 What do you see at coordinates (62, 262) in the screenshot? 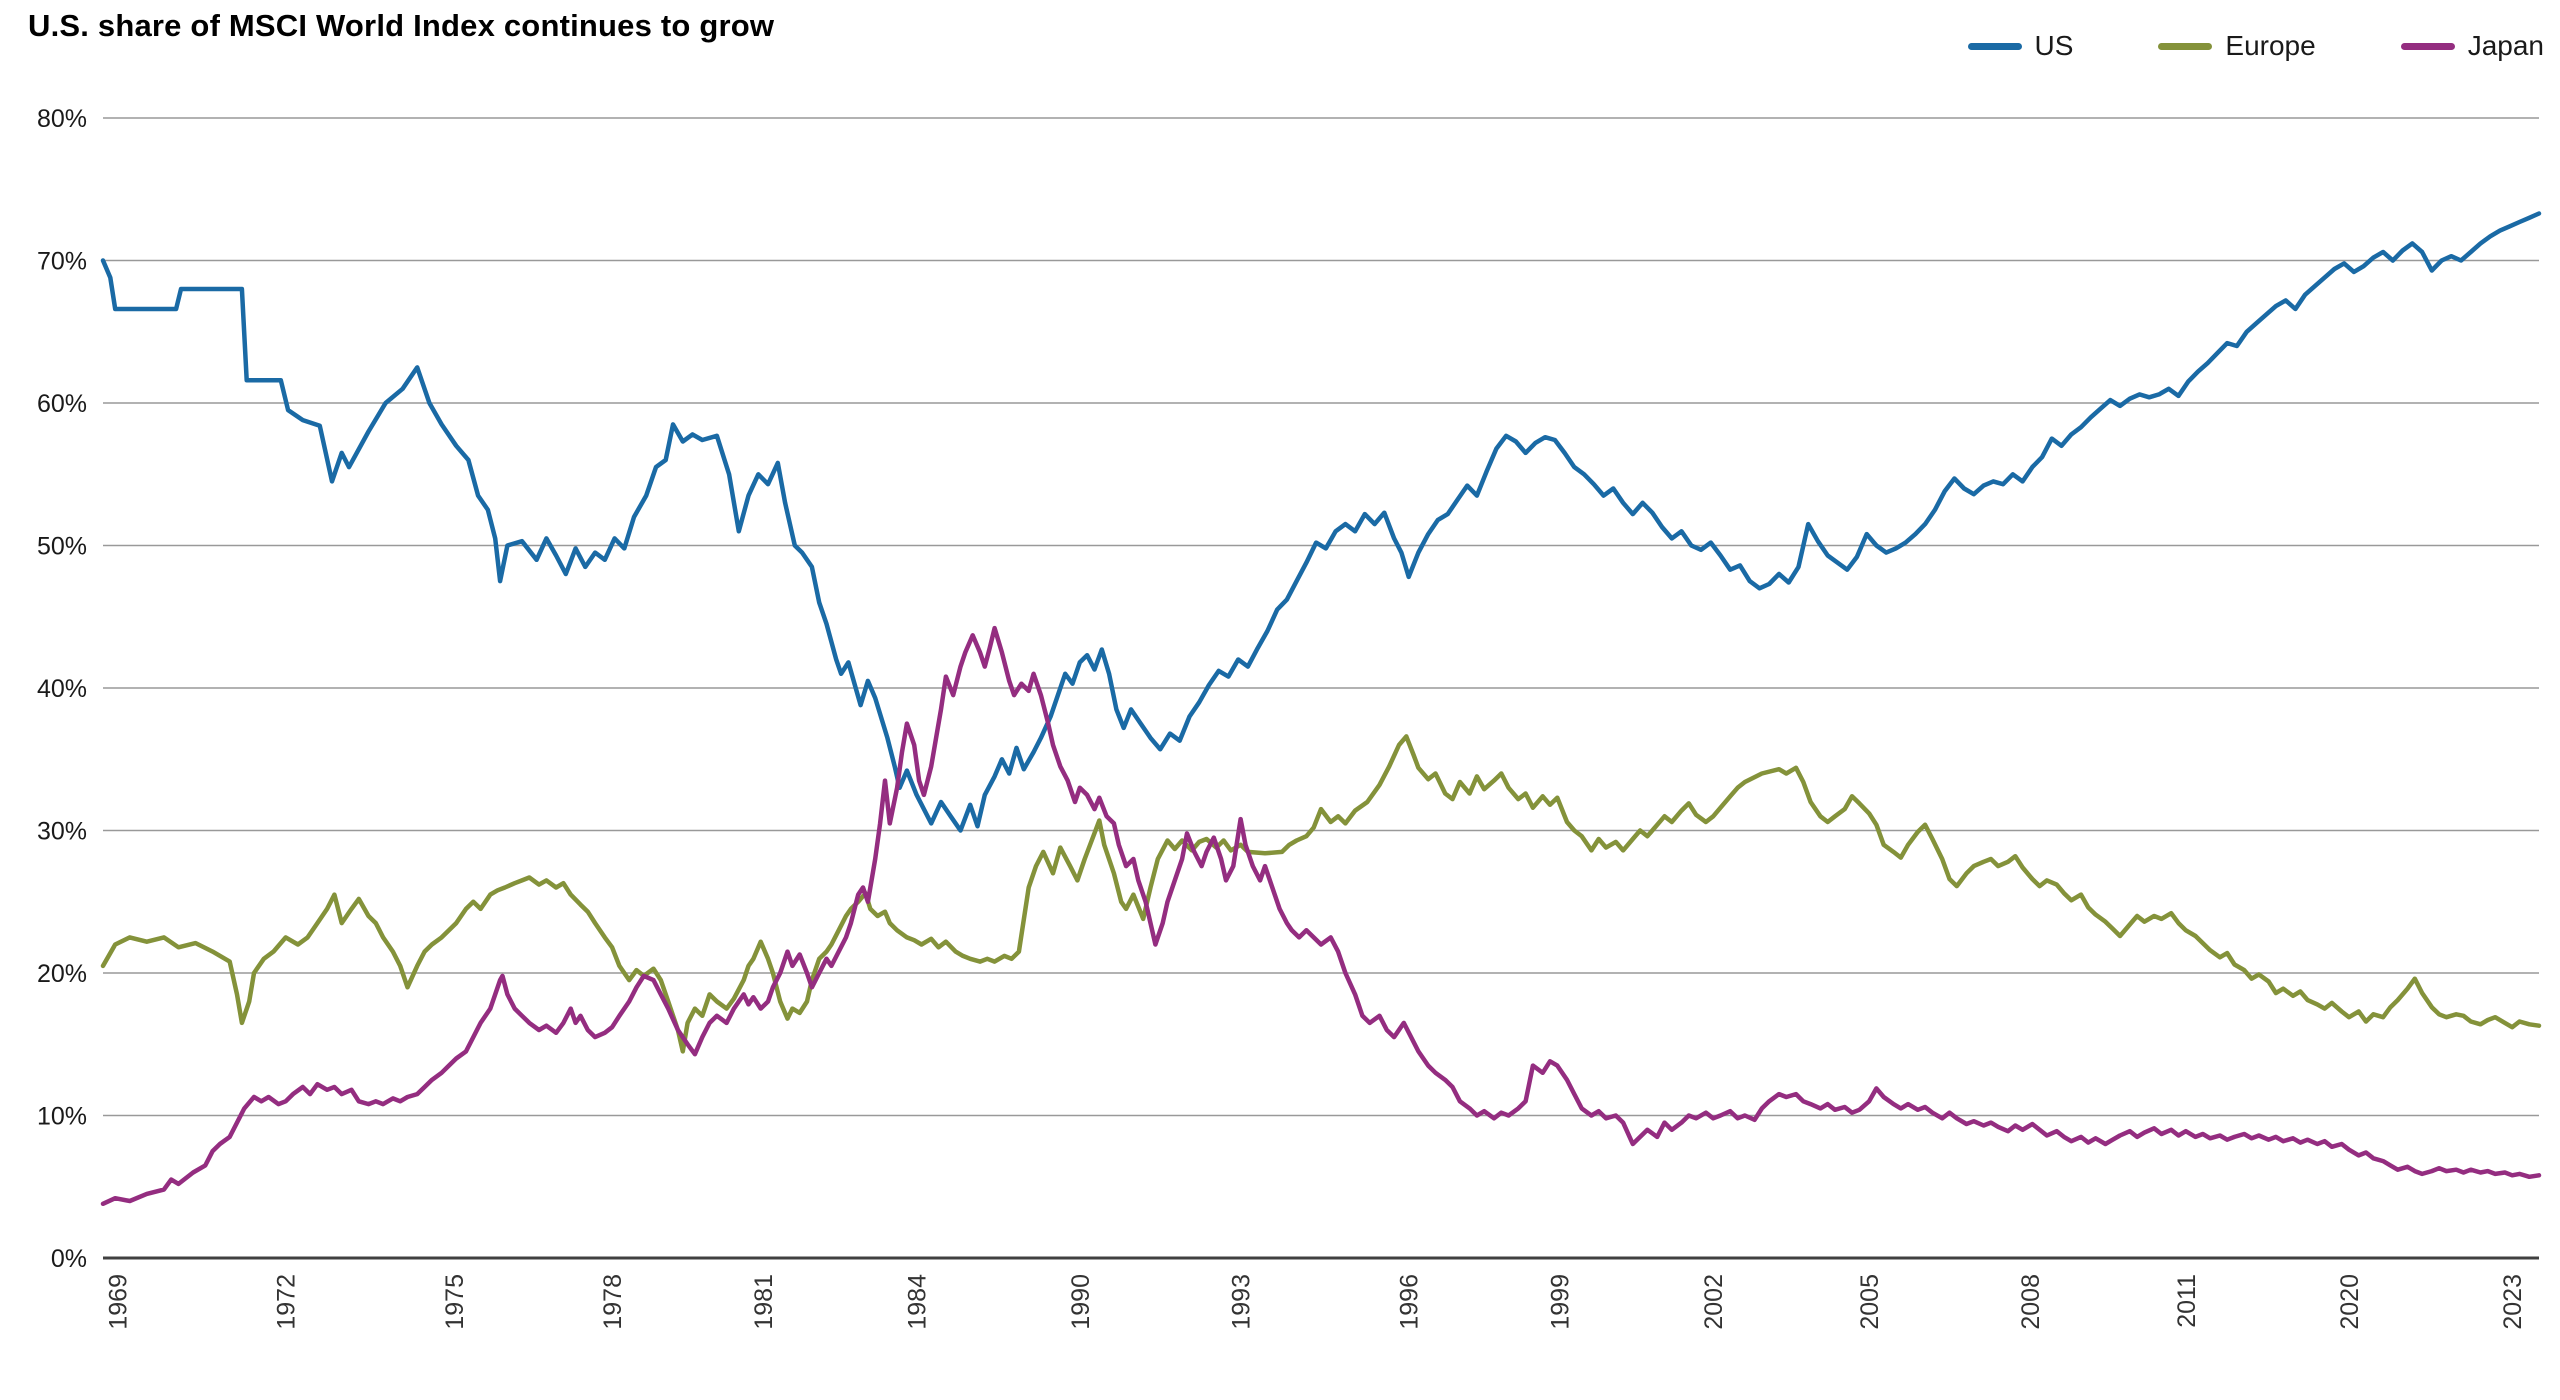
I see `y-tick-label-70: 70%` at bounding box center [62, 262].